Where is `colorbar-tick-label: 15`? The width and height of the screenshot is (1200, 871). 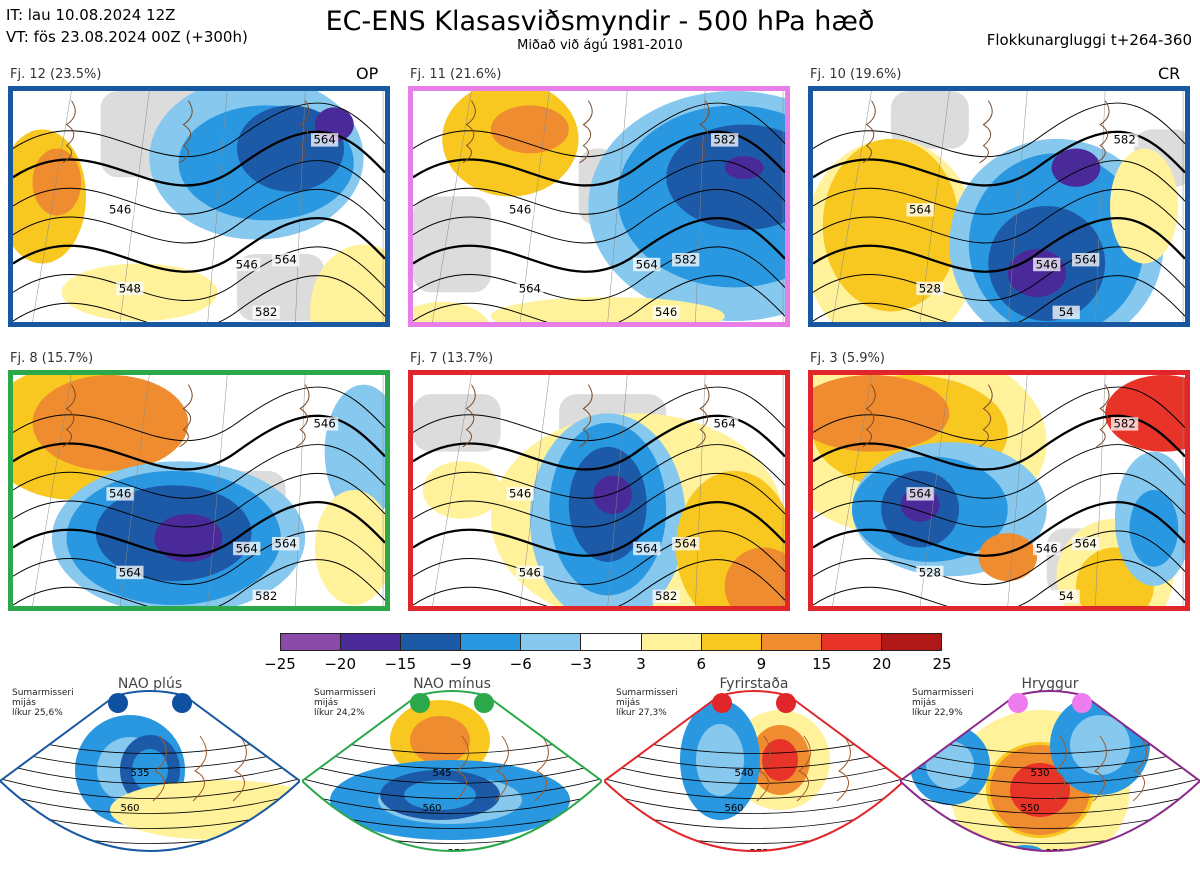 colorbar-tick-label: 15 is located at coordinates (822, 664).